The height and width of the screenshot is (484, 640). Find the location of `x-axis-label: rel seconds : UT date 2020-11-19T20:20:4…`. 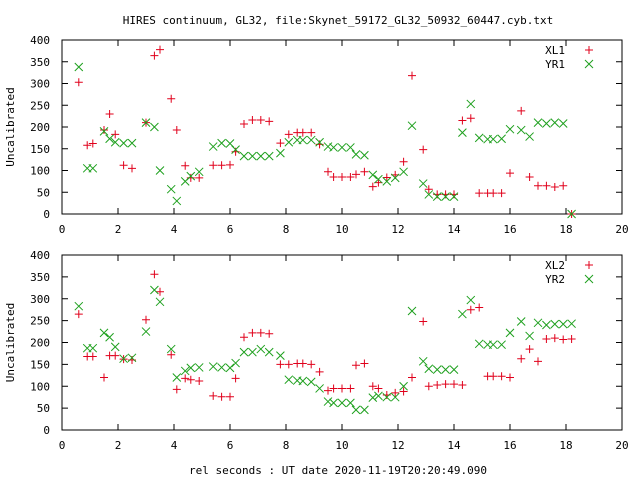

x-axis-label: rel seconds : UT date 2020-11-19T20:20:4… is located at coordinates (338, 470).